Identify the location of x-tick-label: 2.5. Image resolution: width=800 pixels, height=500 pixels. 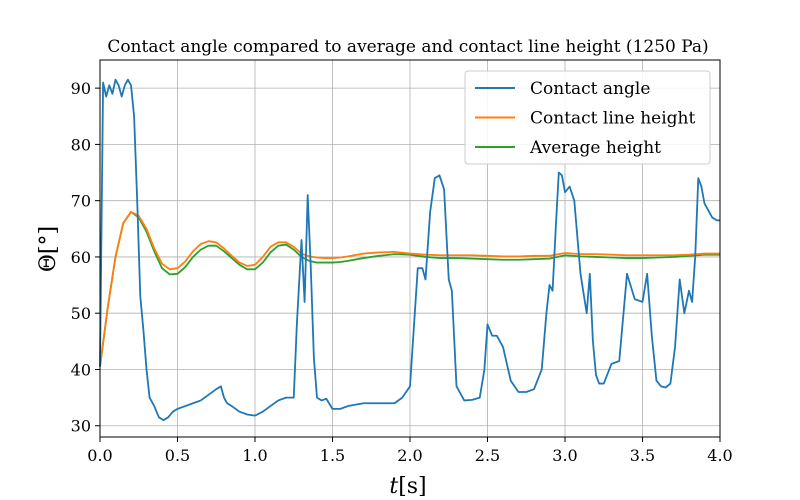
(487, 455).